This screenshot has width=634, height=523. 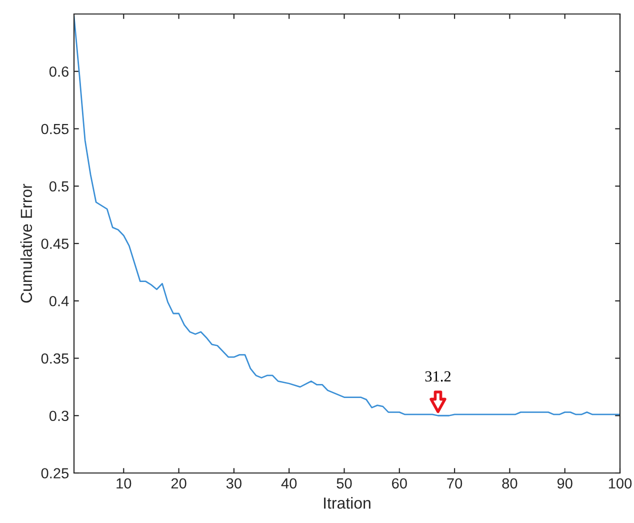 What do you see at coordinates (55, 473) in the screenshot?
I see `y-tick-label: 0.25` at bounding box center [55, 473].